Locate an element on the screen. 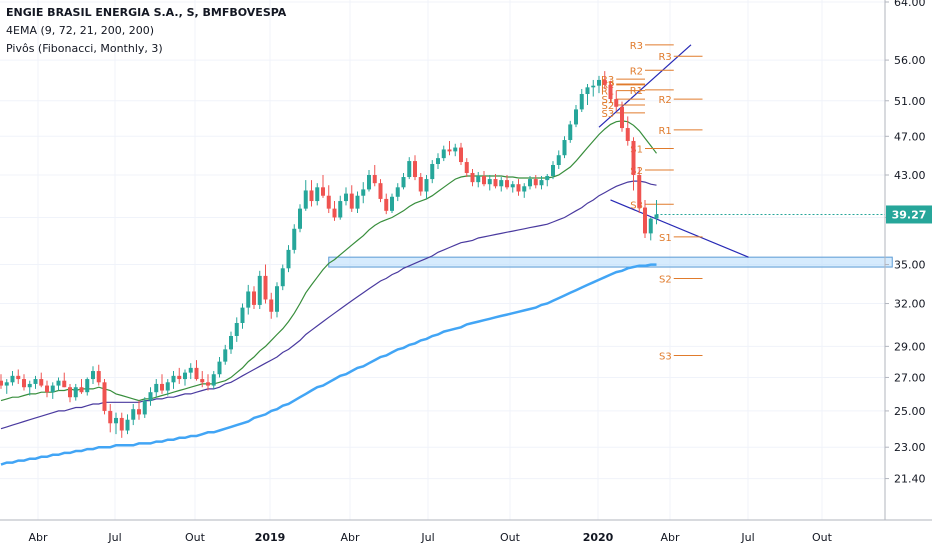 The width and height of the screenshot is (932, 550). symbol-title: ENGIE BRASIL ENERGIA S.A., S, BMFBOVESPA is located at coordinates (146, 12).